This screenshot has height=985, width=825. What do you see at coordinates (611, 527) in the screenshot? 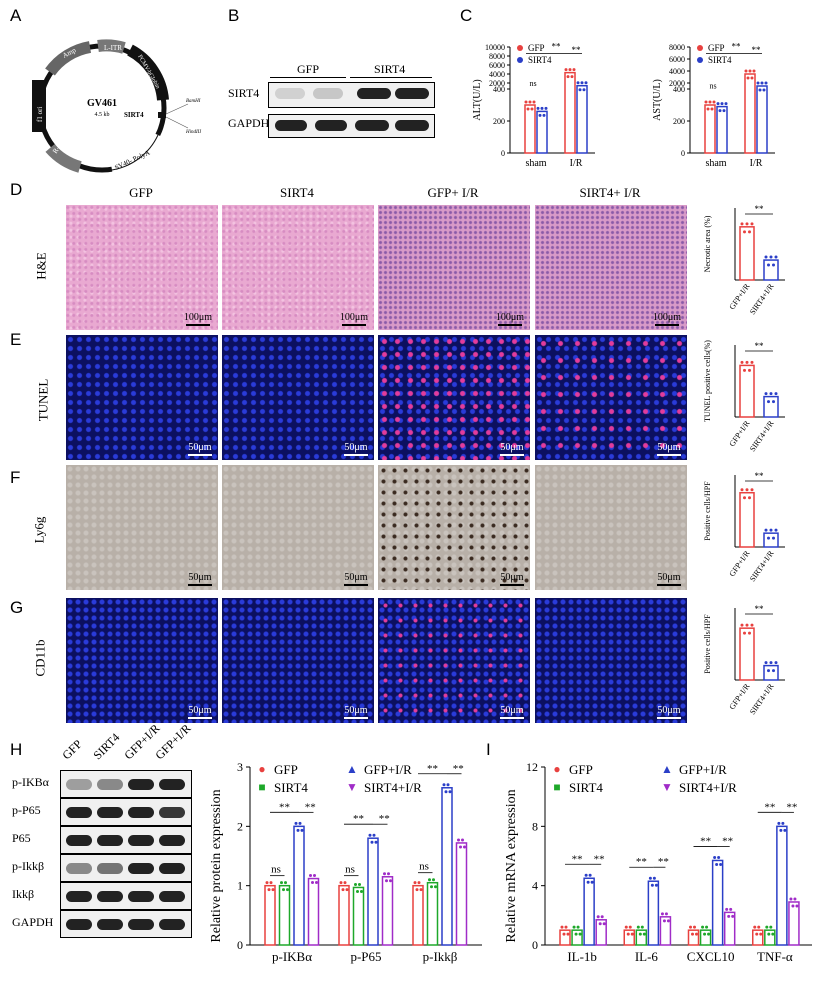
I see `micrograph-ly6g-3: 50μm` at bounding box center [611, 527].